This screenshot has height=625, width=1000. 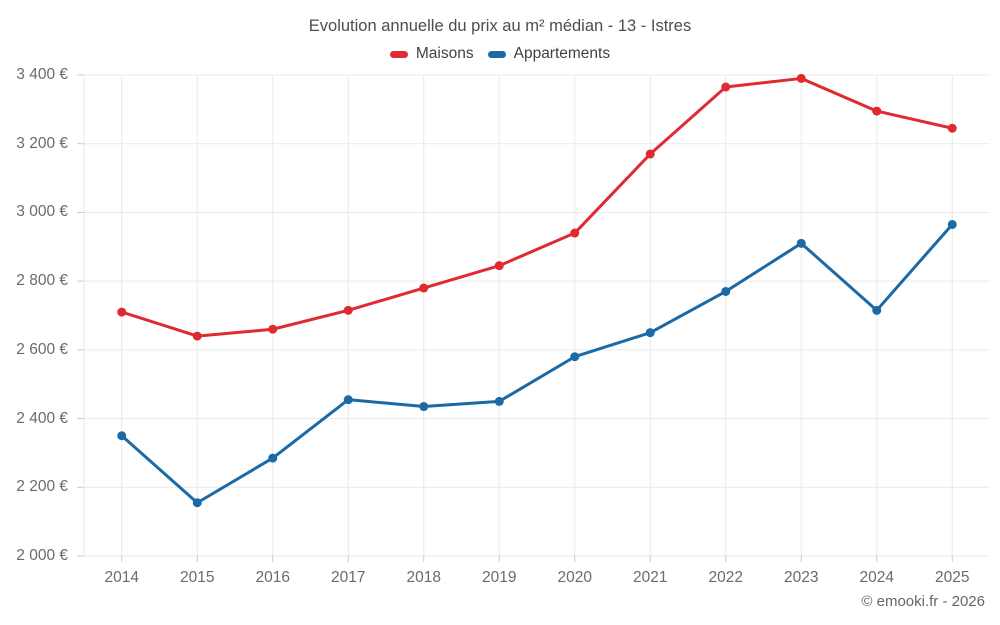 What do you see at coordinates (424, 407) in the screenshot?
I see `data-point-appartements-2018` at bounding box center [424, 407].